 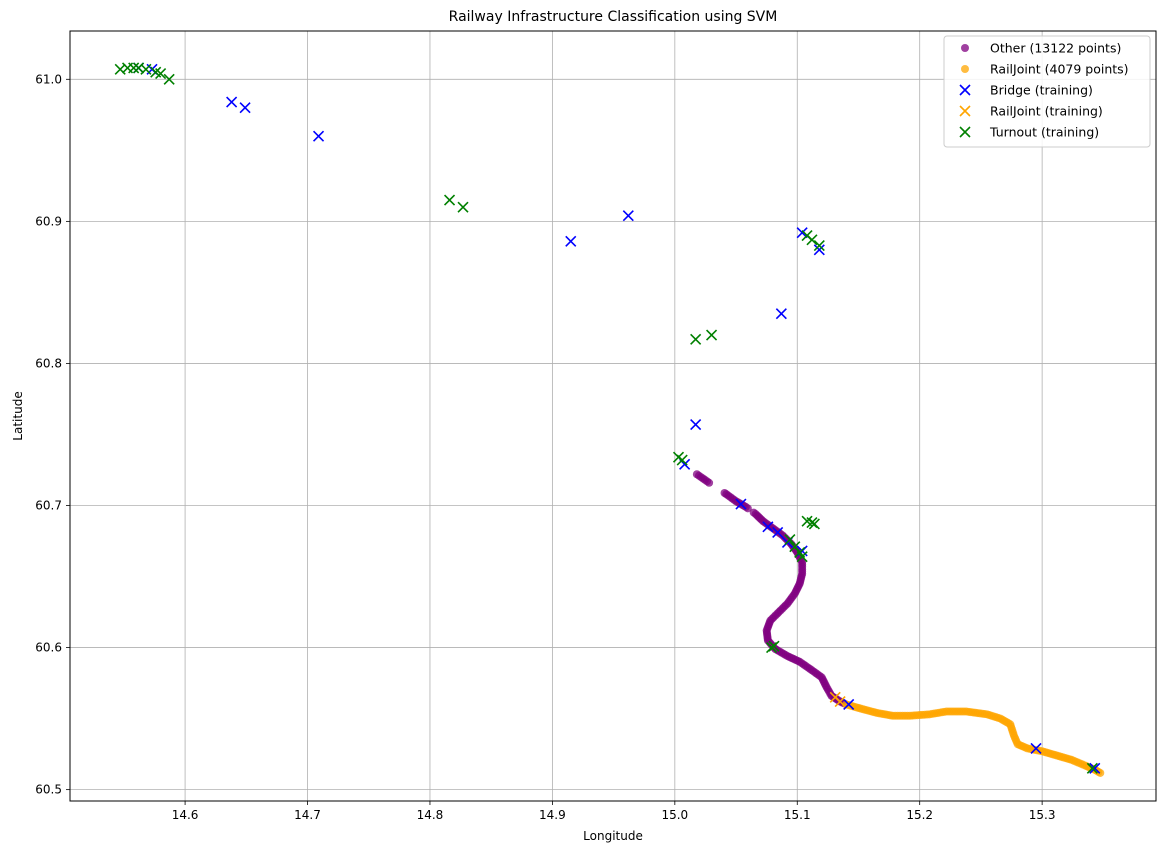 What do you see at coordinates (48, 648) in the screenshot?
I see `y-tick-label: 60.6` at bounding box center [48, 648].